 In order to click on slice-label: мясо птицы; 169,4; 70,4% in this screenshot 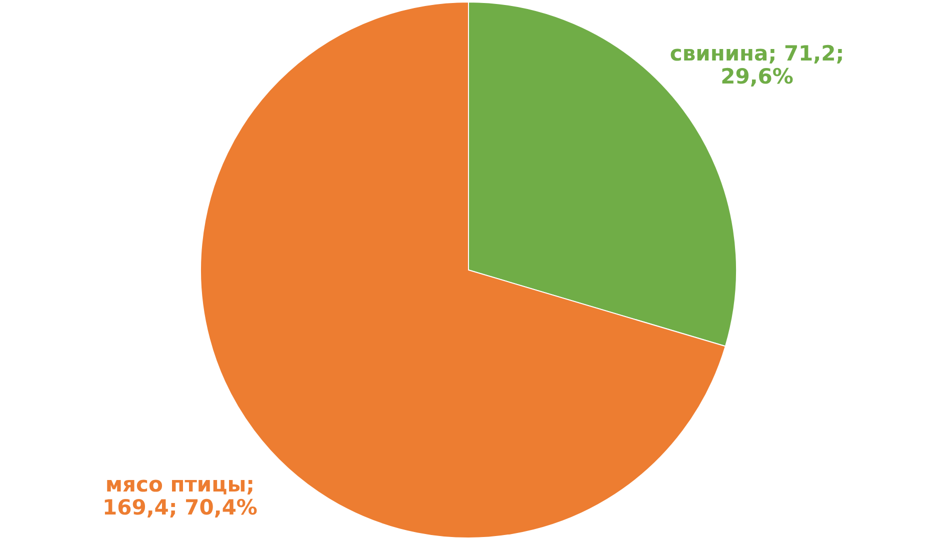, I will do `click(180, 496)`.